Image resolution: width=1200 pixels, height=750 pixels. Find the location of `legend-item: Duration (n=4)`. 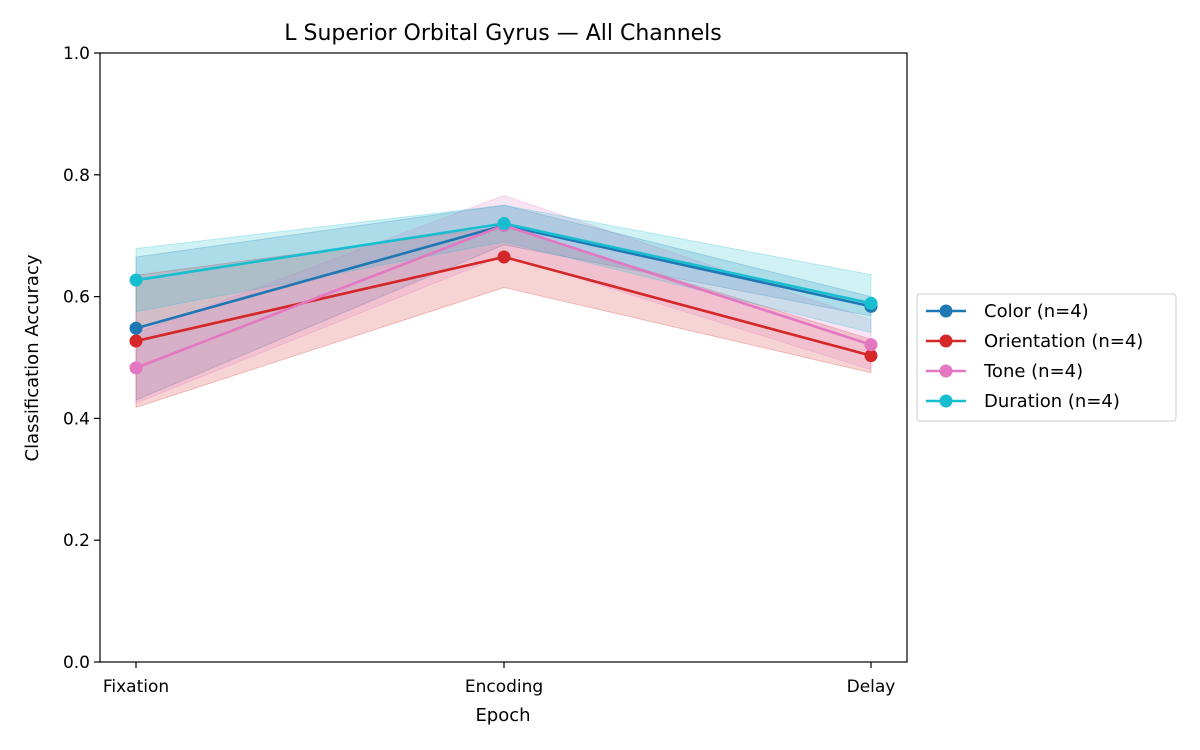

legend-item: Duration (n=4) is located at coordinates (1023, 401).